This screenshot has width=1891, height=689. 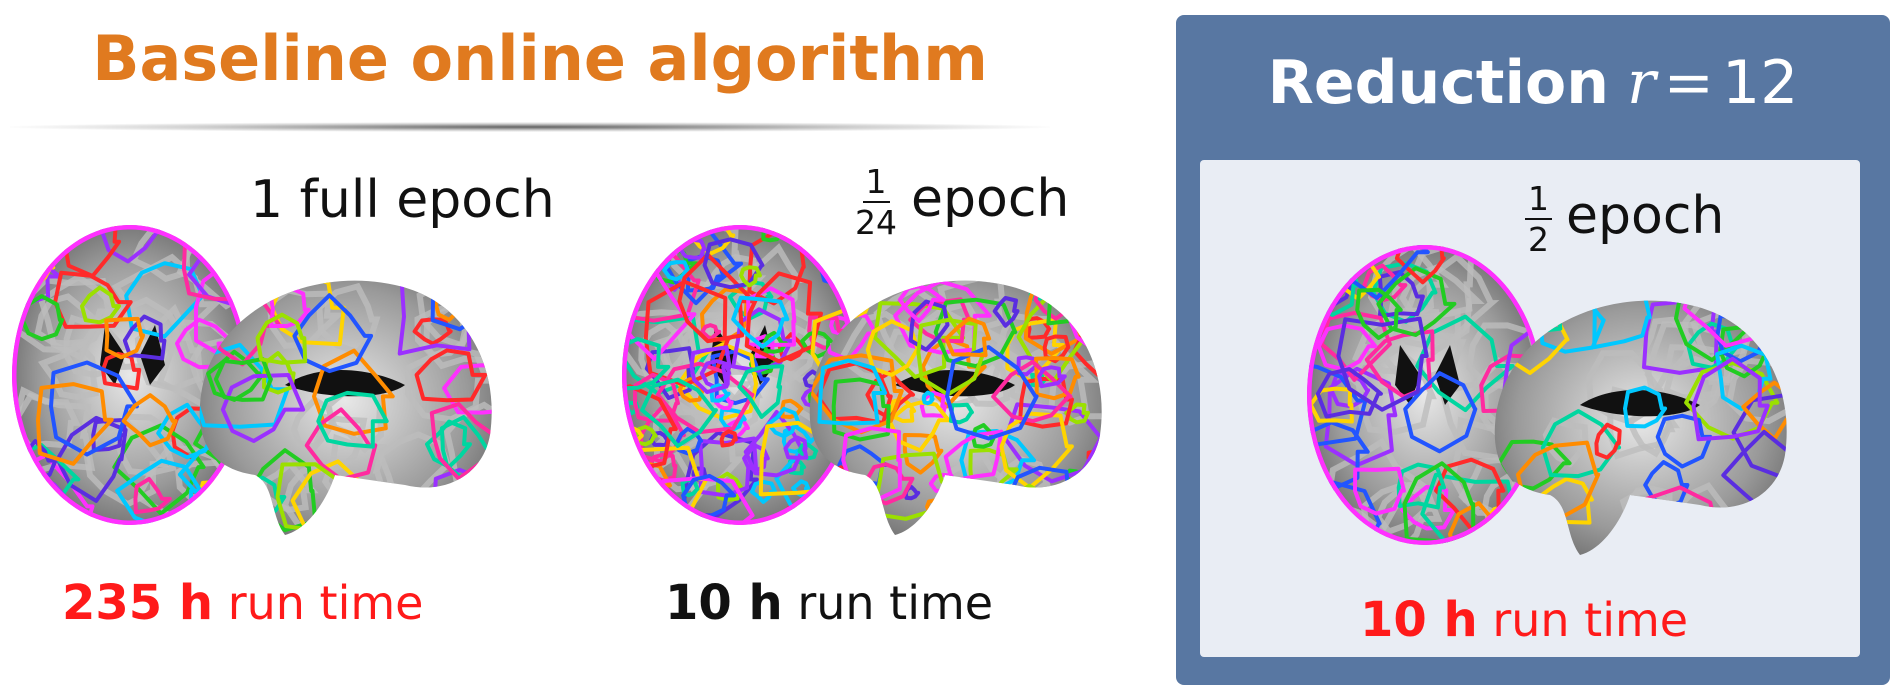 I want to click on runtime-partial-epoch: 10 h run time, so click(x=829, y=603).